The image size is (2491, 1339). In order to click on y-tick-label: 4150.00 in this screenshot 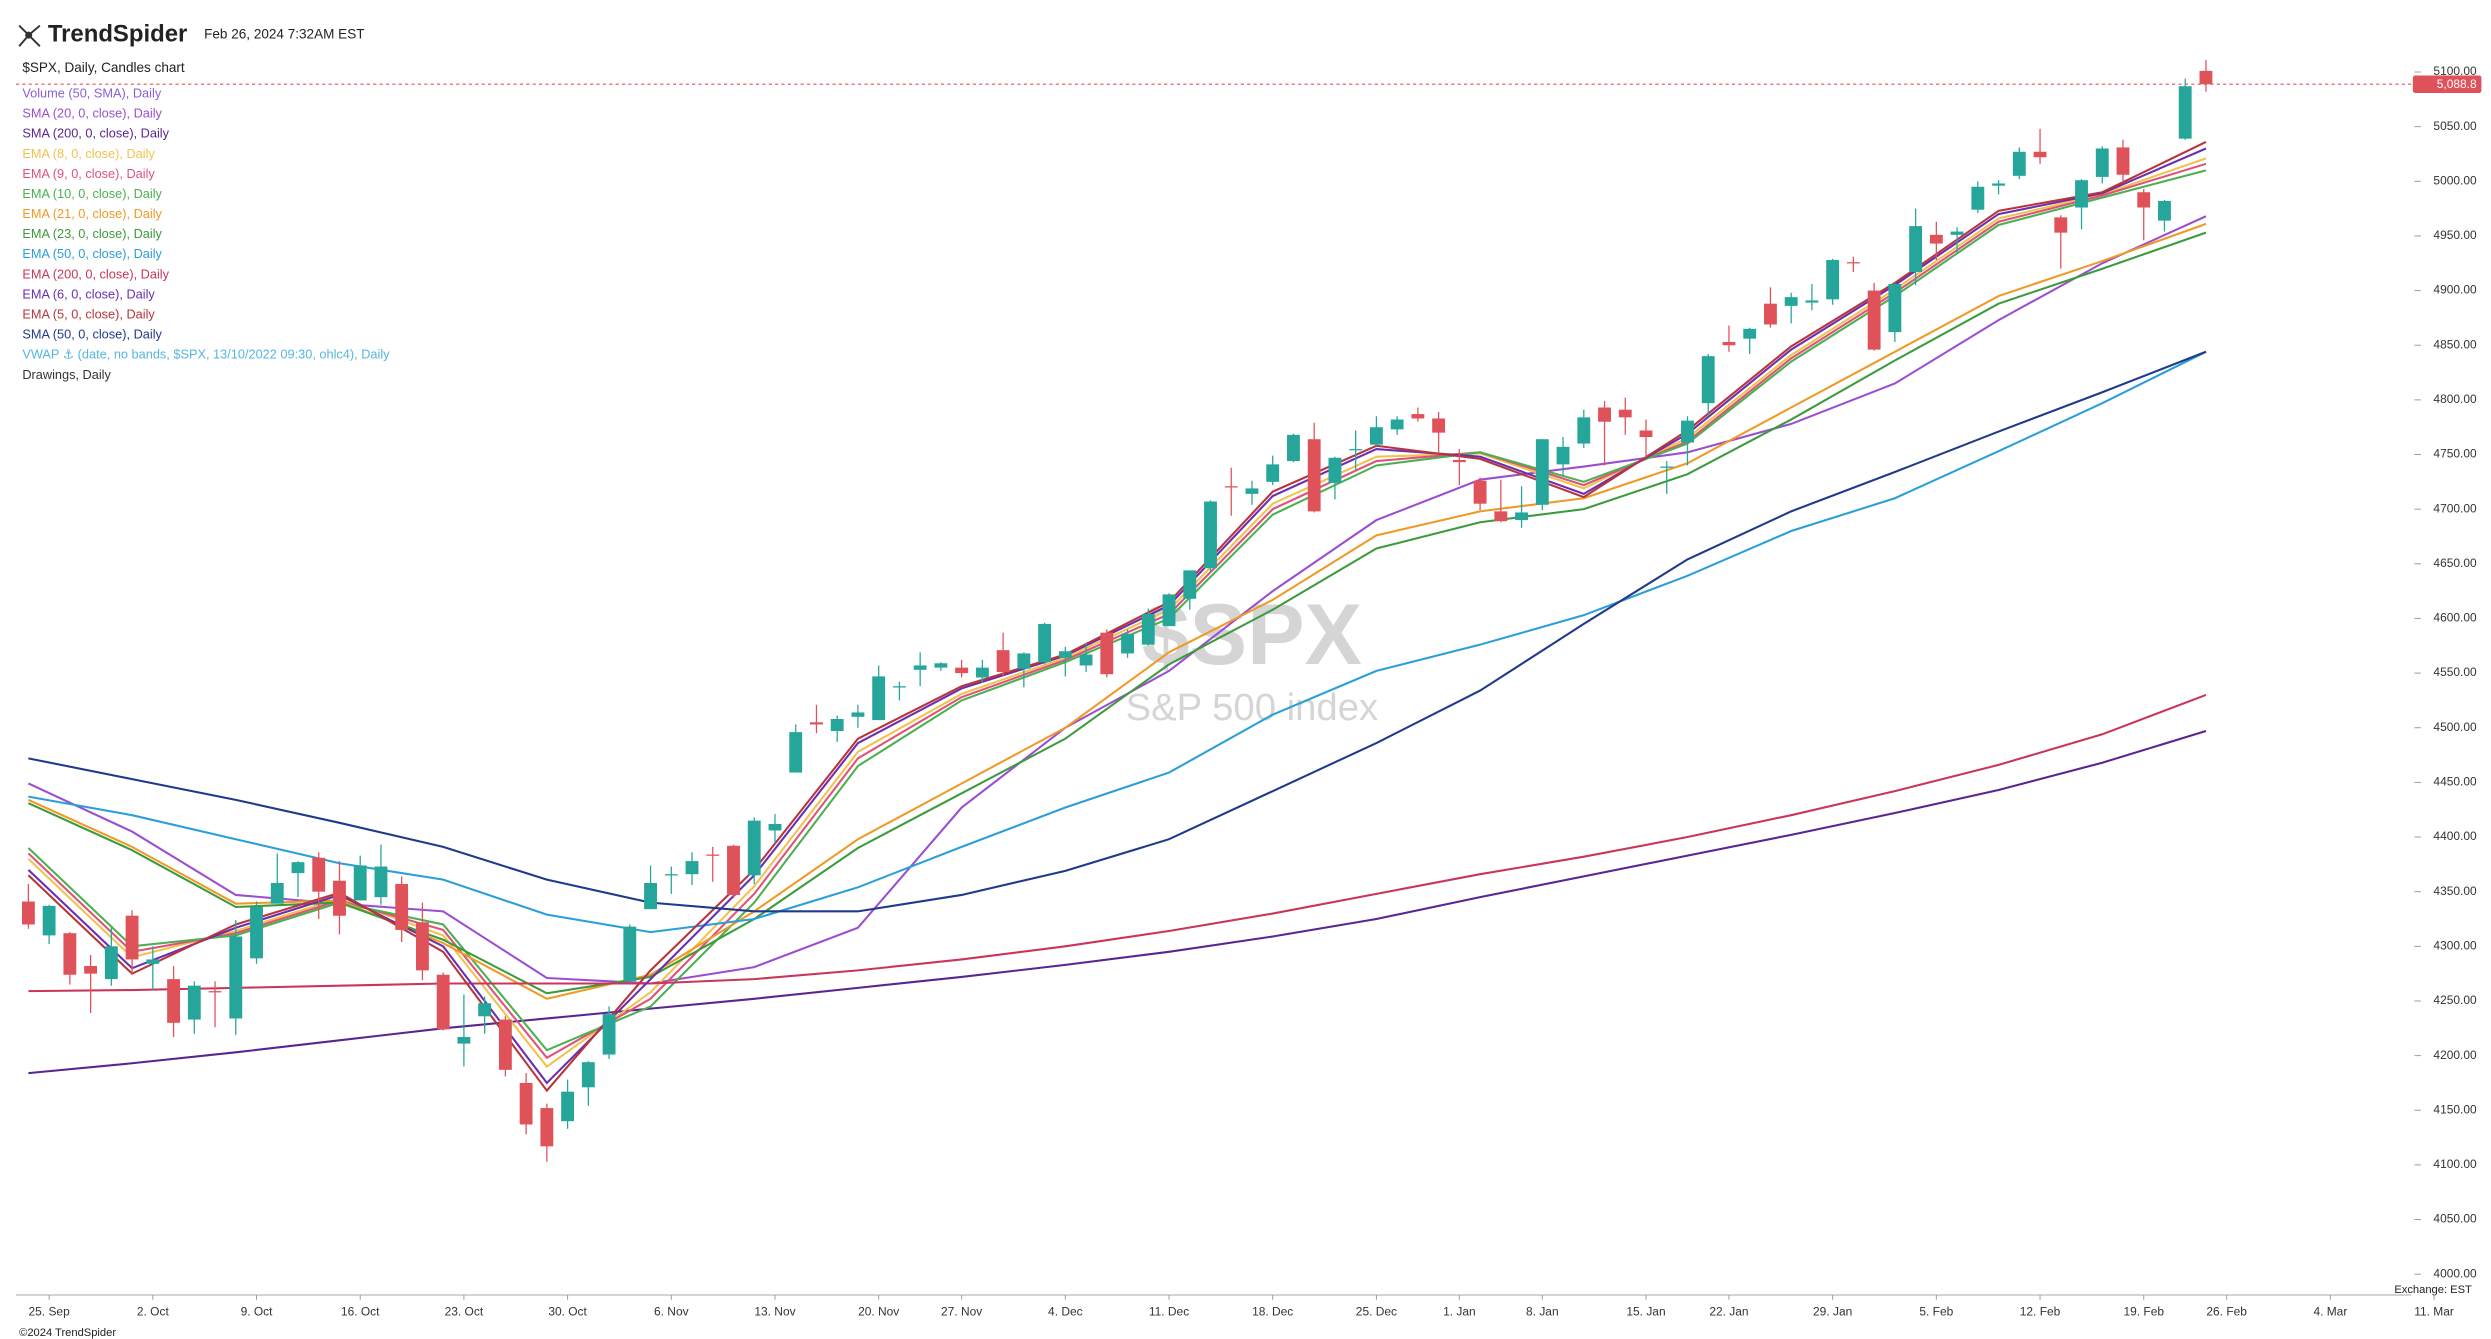, I will do `click(2455, 1109)`.